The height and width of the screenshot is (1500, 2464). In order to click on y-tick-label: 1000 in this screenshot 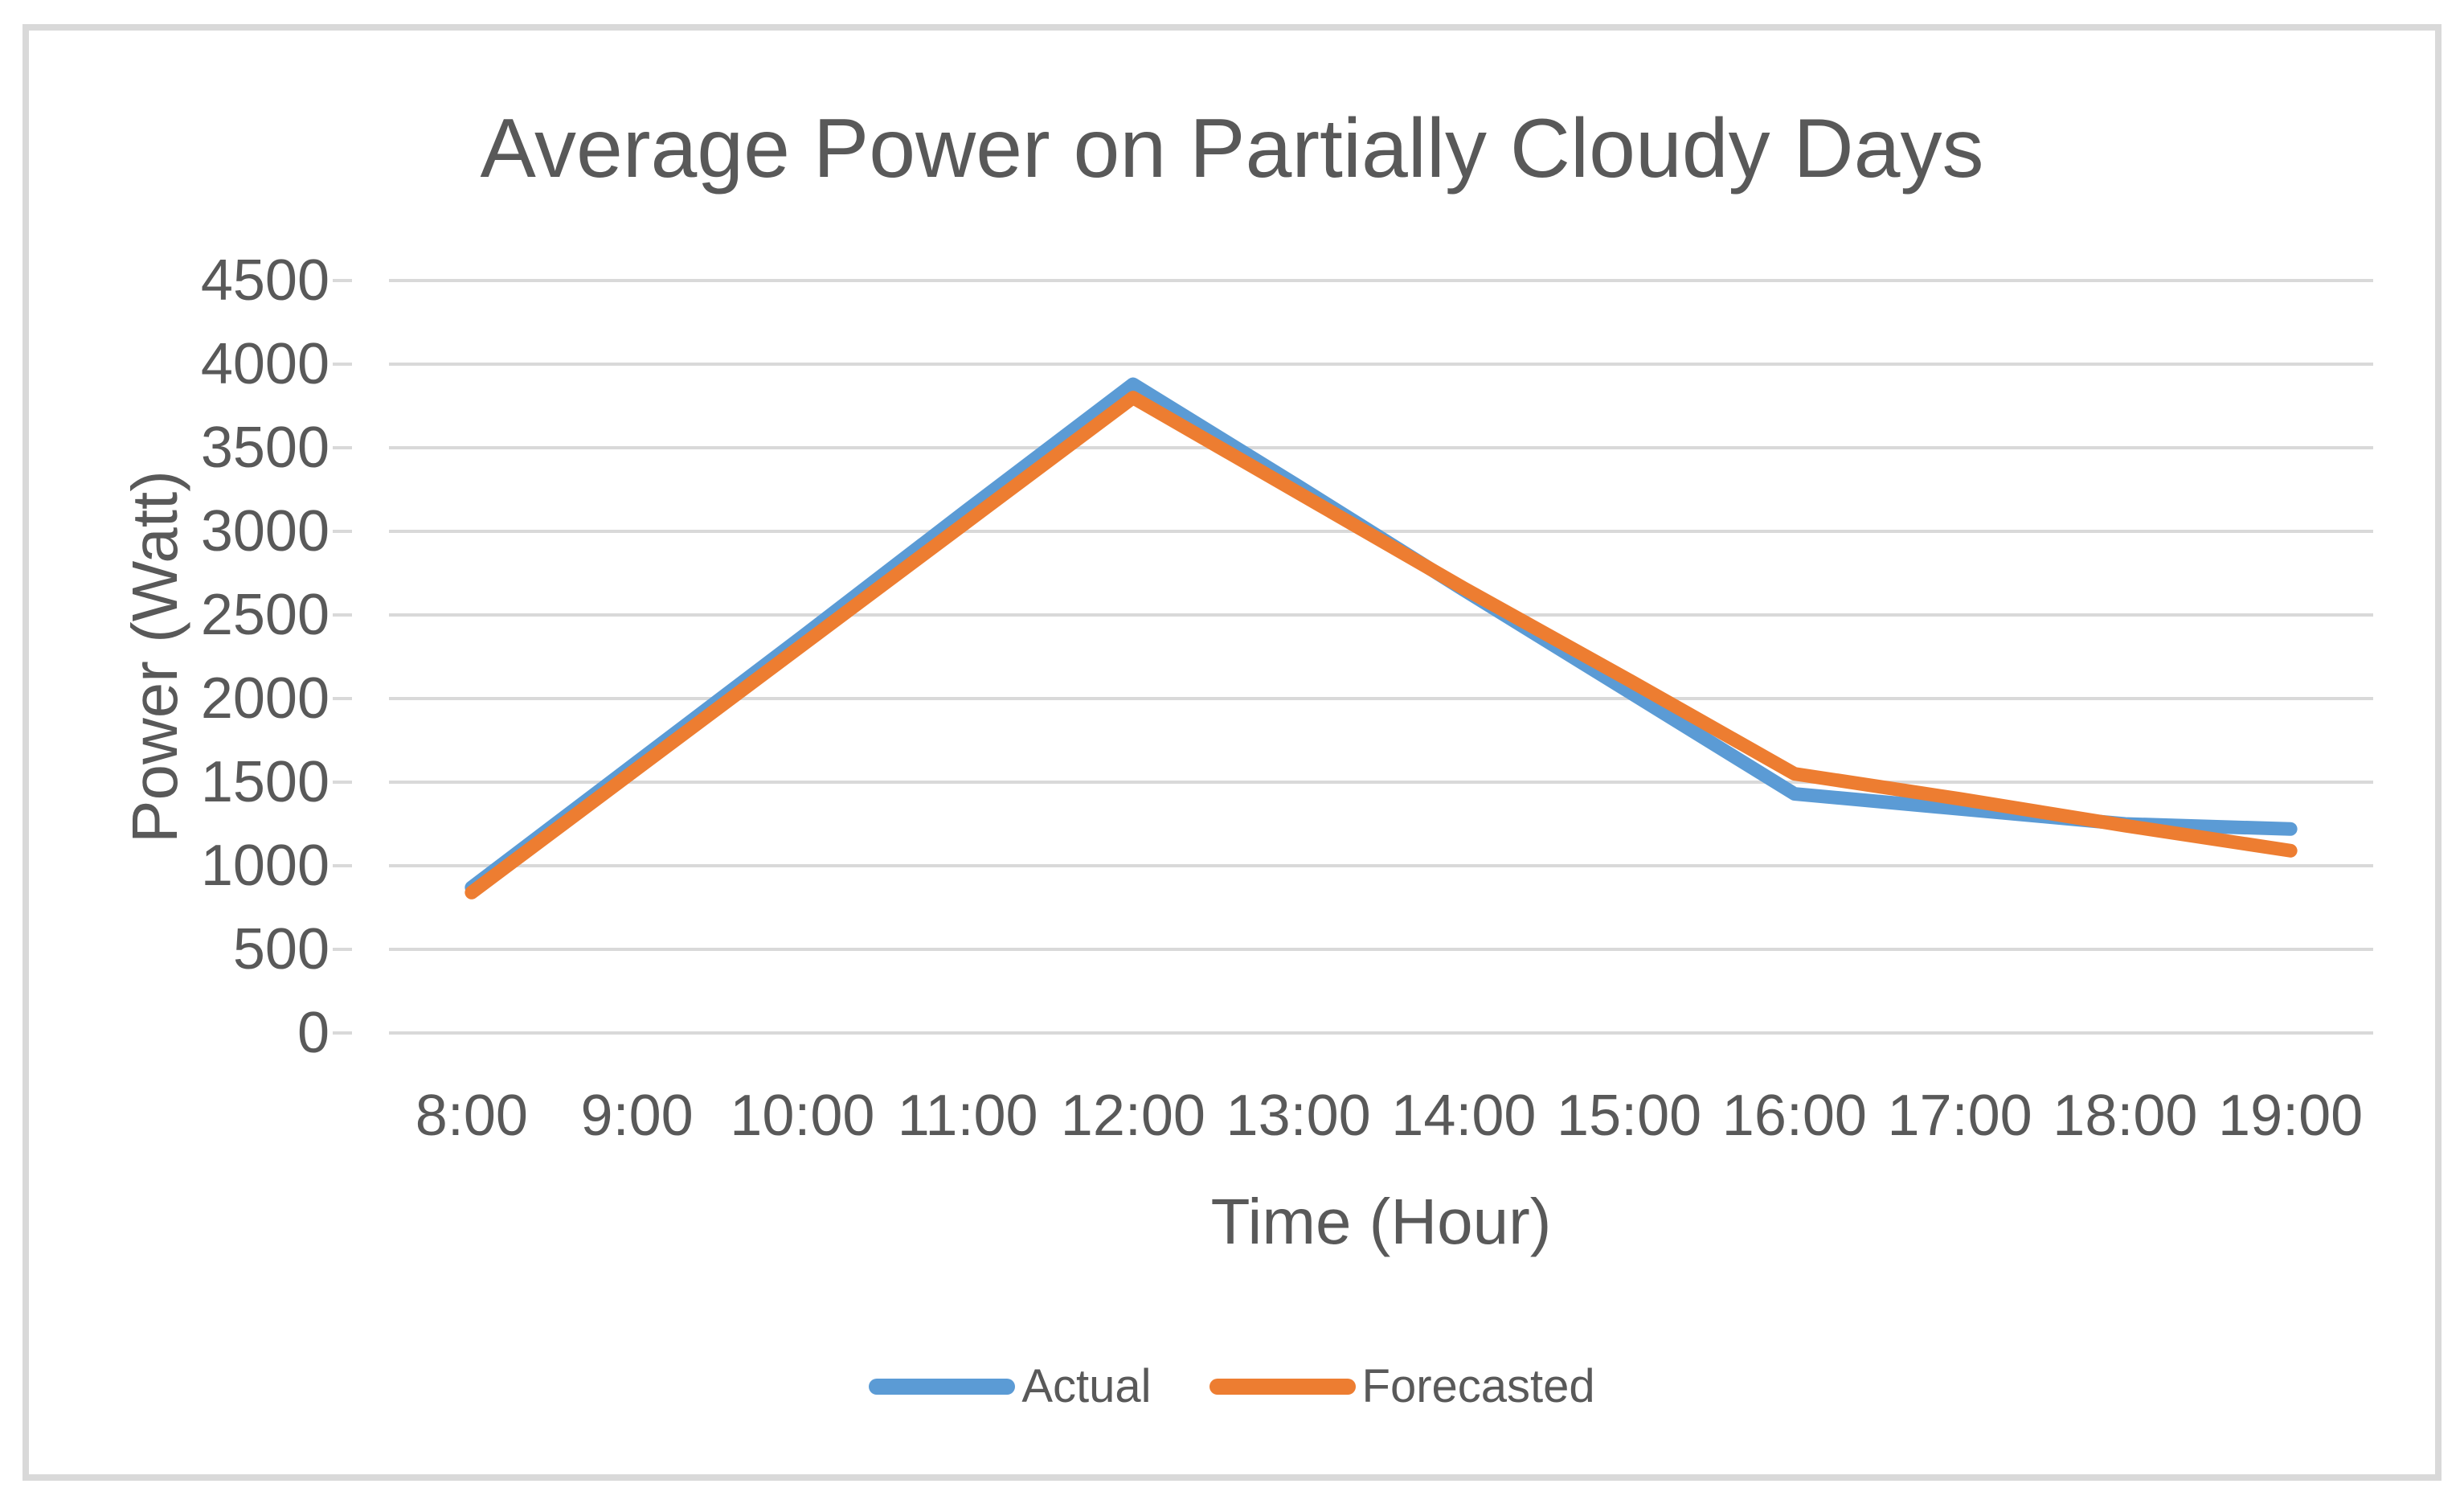, I will do `click(264, 866)`.